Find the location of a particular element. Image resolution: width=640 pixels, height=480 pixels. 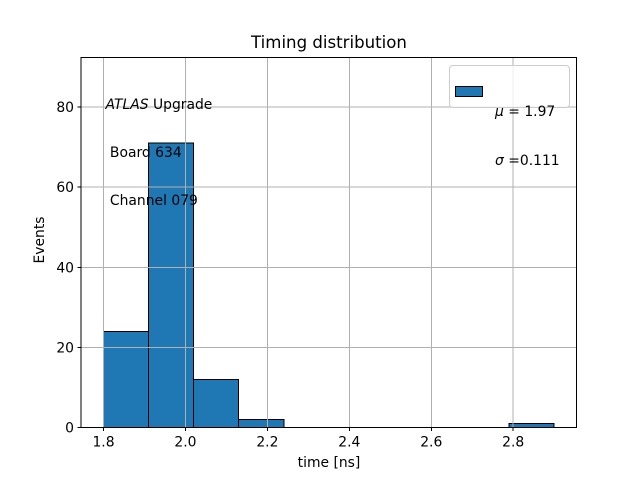

legend: μ = 1.97 σ =0.111 is located at coordinates (509, 117).